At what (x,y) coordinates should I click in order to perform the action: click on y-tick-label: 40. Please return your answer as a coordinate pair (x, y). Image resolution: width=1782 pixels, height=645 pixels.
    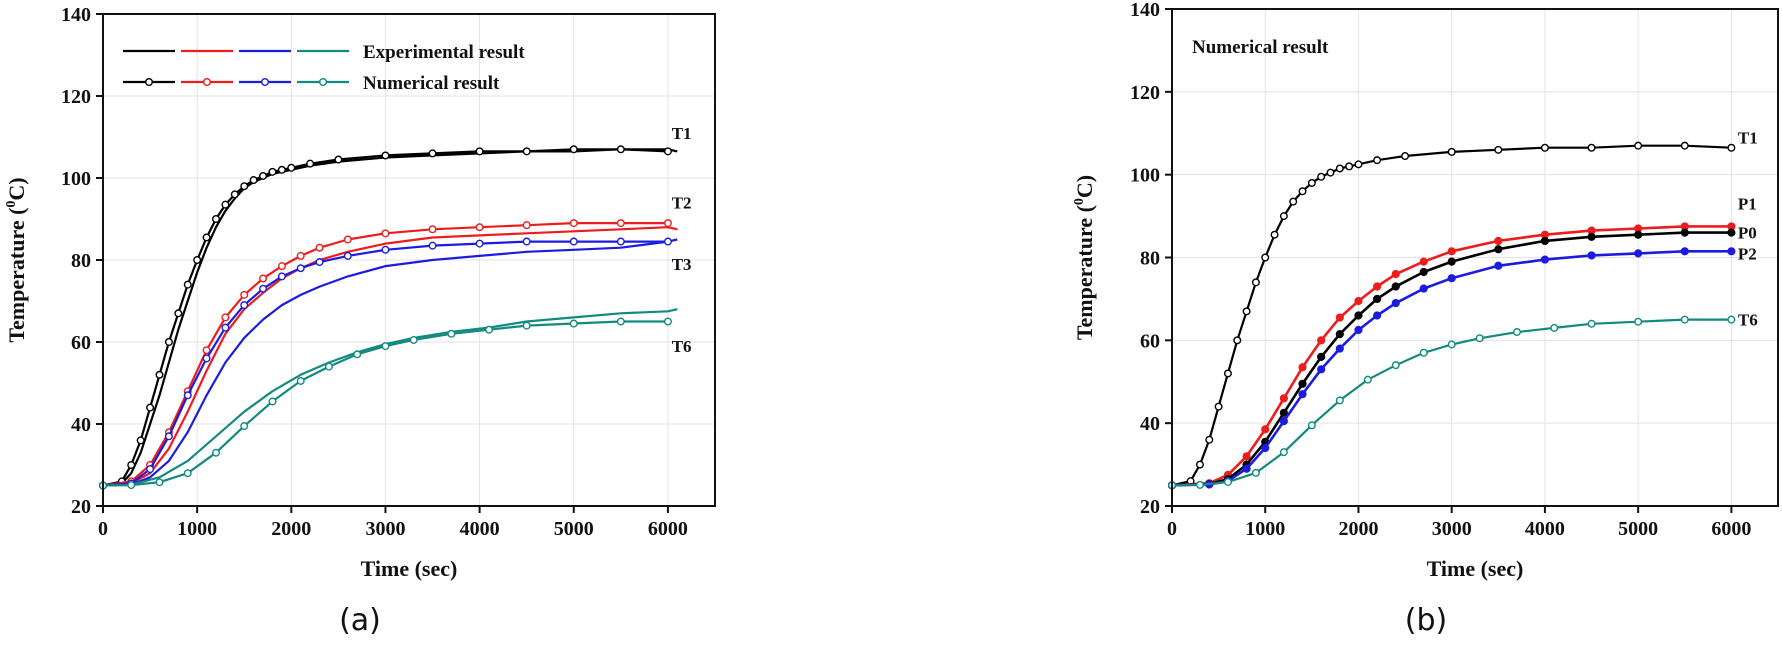
    Looking at the image, I should click on (1150, 424).